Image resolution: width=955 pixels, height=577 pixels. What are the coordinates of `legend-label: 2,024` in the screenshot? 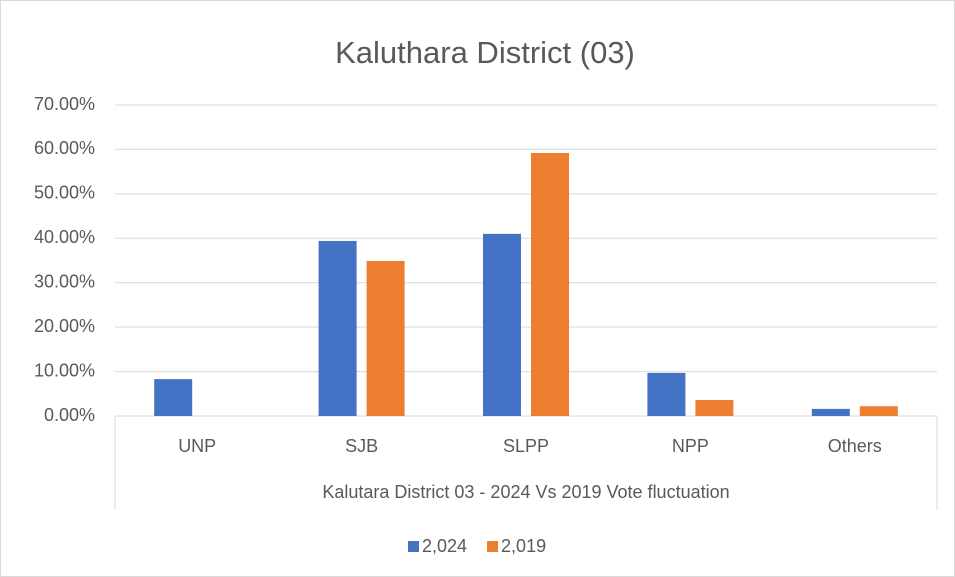 It's located at (444, 546).